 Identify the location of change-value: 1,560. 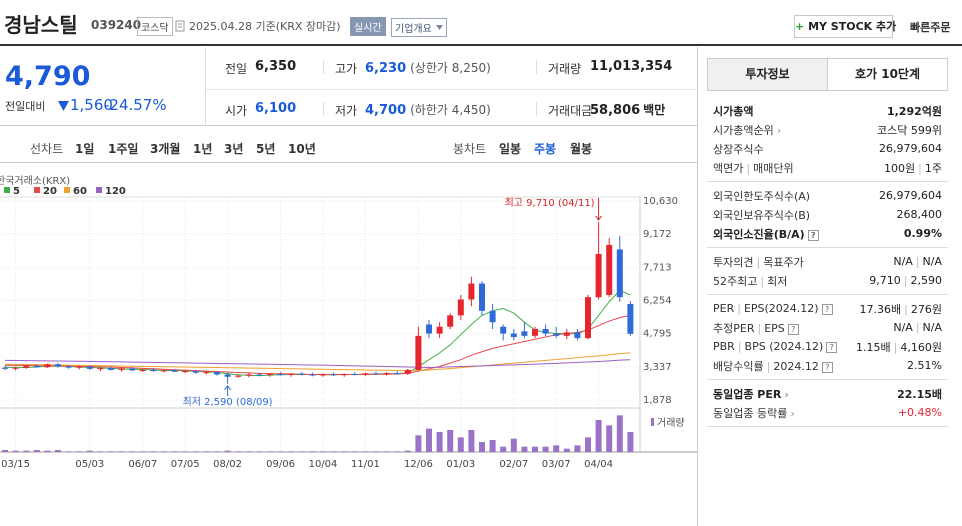
(91, 105).